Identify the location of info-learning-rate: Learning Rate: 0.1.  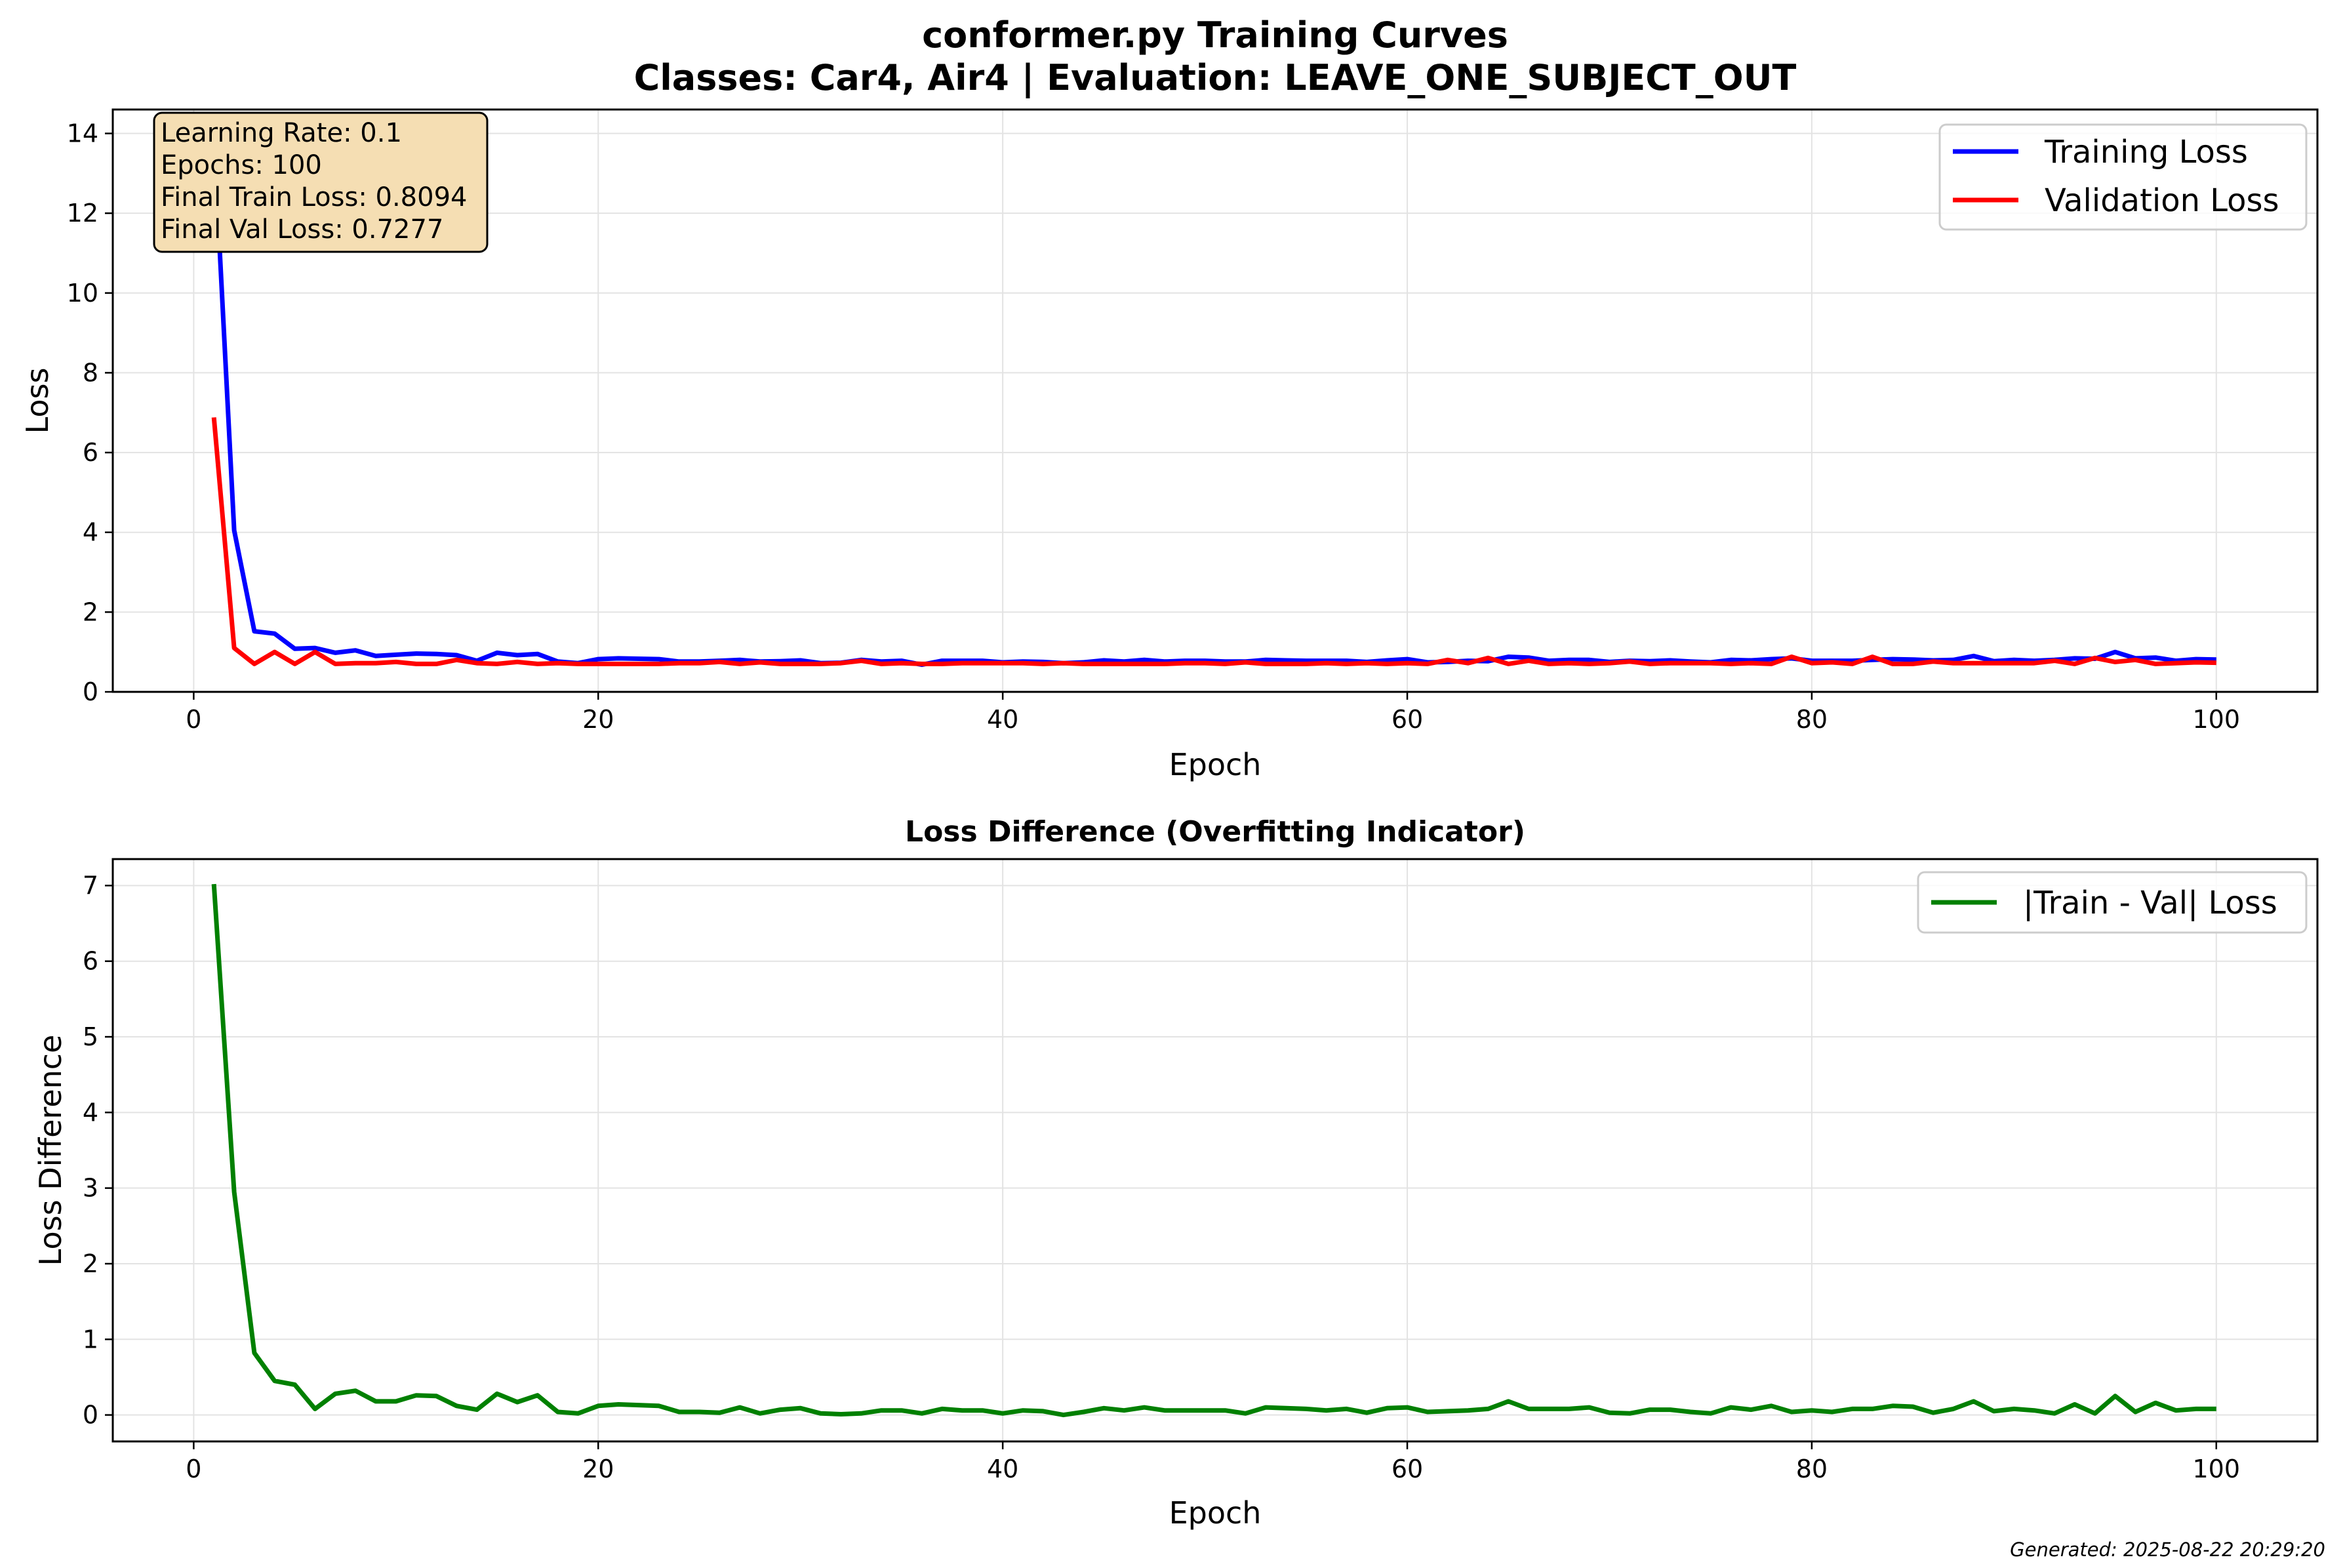
(281, 133).